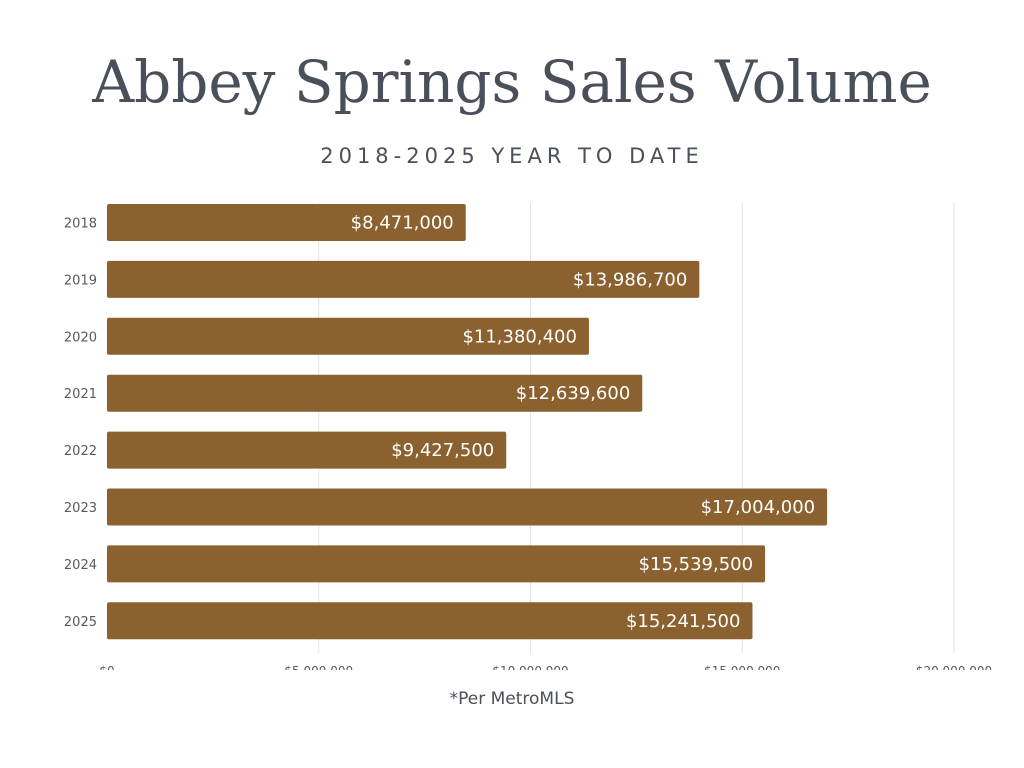 The height and width of the screenshot is (768, 1024). I want to click on category-label: 2025, so click(80, 622).